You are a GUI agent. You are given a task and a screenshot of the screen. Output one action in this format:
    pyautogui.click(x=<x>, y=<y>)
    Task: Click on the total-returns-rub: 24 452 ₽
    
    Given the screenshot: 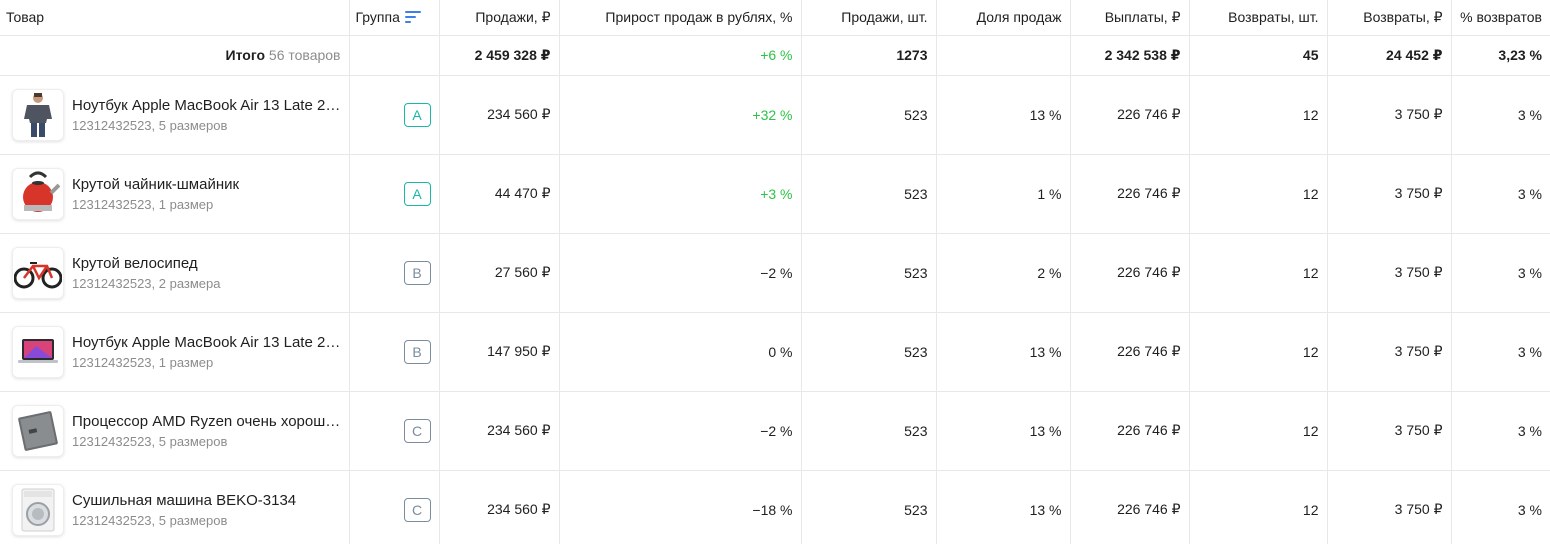 What is the action you would take?
    pyautogui.click(x=1389, y=55)
    